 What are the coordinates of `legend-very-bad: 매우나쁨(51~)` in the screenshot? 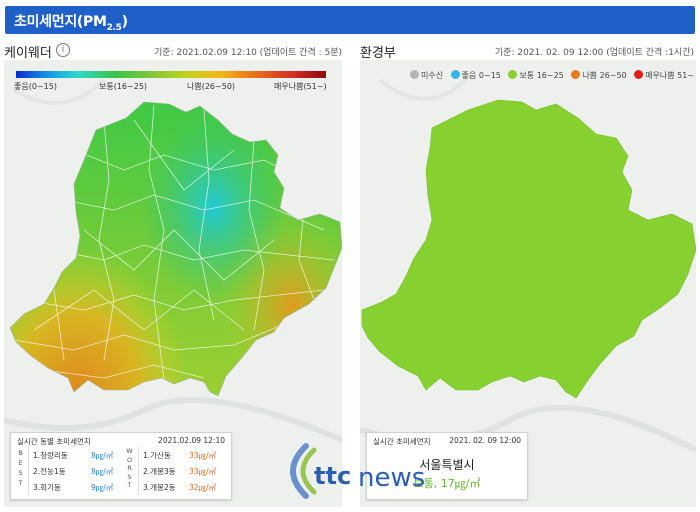 It's located at (300, 86).